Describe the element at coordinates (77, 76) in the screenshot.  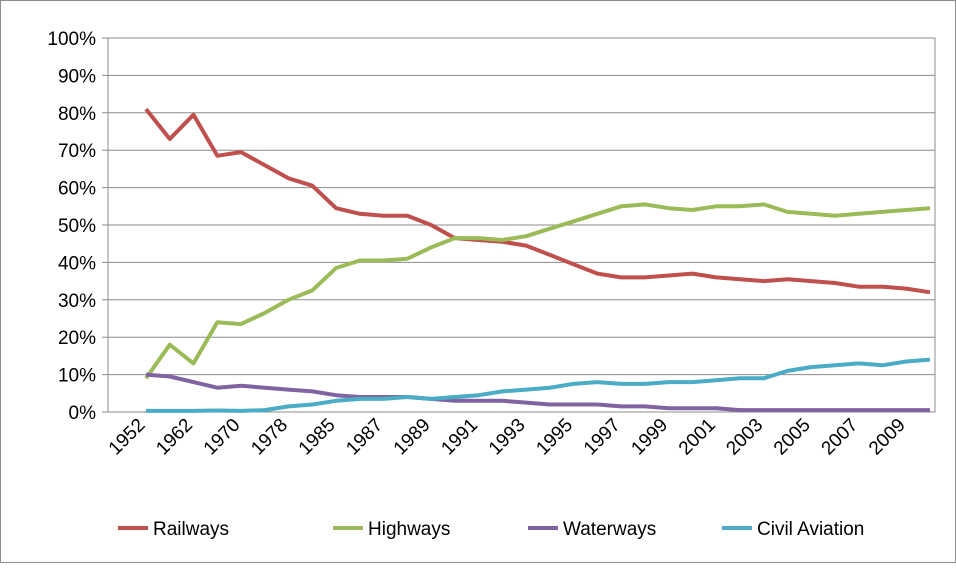
I see `y-tick-label: 90%` at that location.